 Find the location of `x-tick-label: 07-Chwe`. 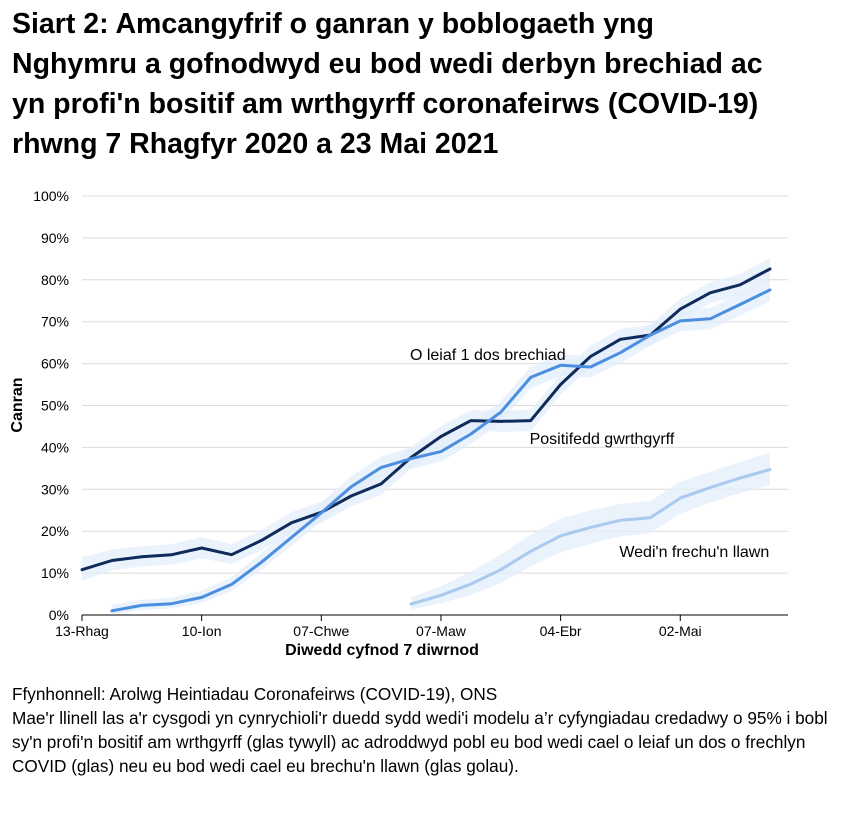

x-tick-label: 07-Chwe is located at coordinates (321, 631).